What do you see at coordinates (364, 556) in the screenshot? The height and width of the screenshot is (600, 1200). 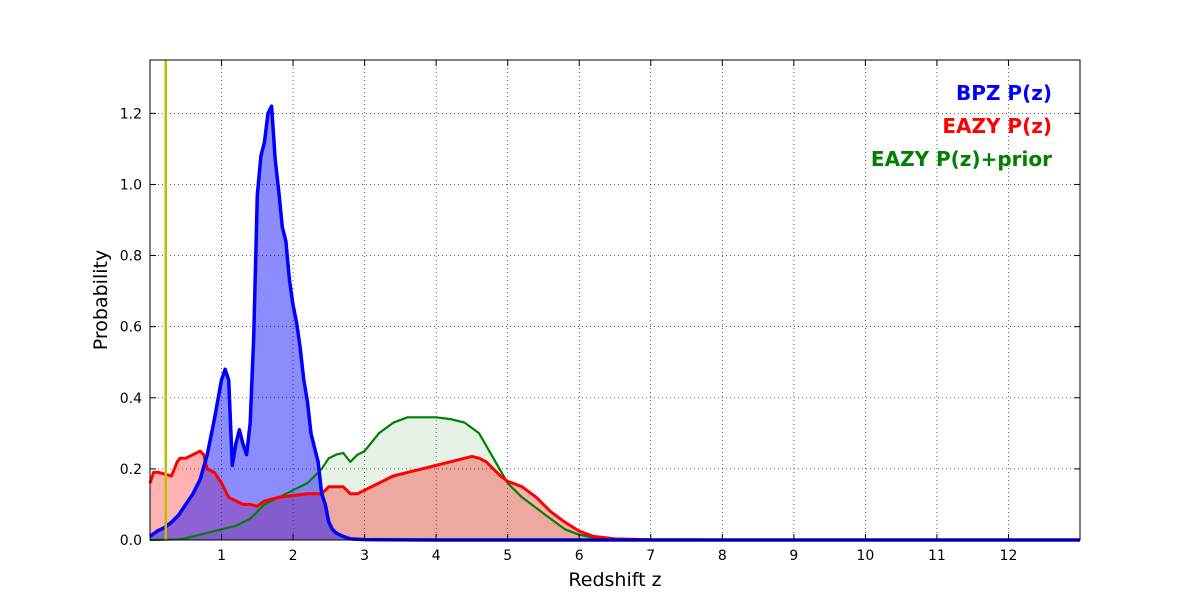 I see `x-tick-label: 3` at bounding box center [364, 556].